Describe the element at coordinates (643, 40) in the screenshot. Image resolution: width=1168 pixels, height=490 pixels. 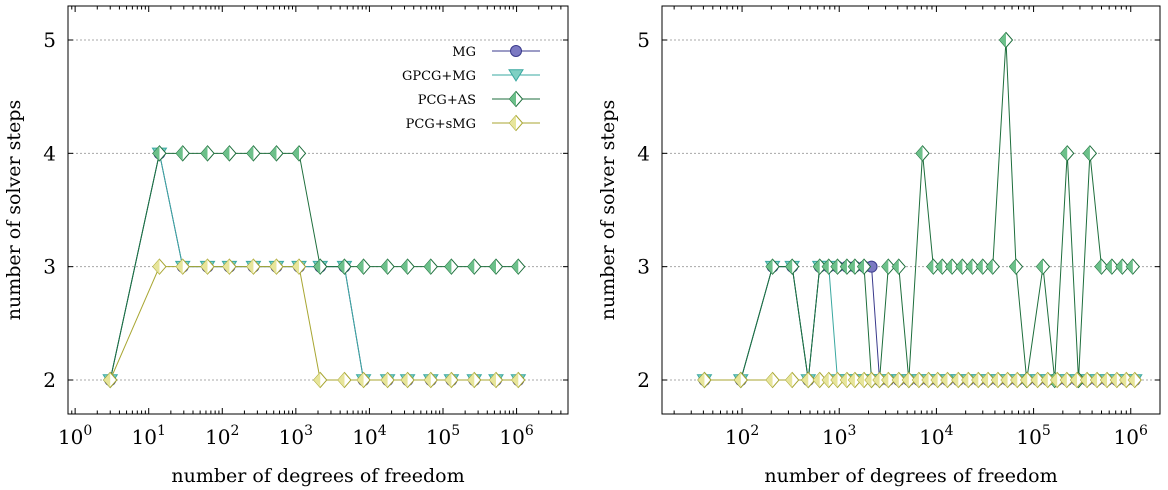
I see `y-tick-label-5: 5` at that location.